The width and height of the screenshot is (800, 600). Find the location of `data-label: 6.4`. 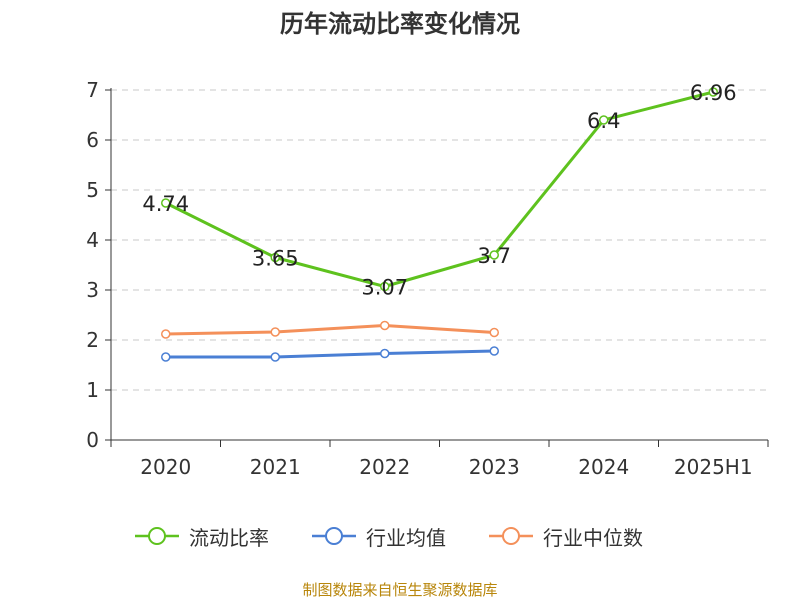

data-label: 6.4 is located at coordinates (603, 121).